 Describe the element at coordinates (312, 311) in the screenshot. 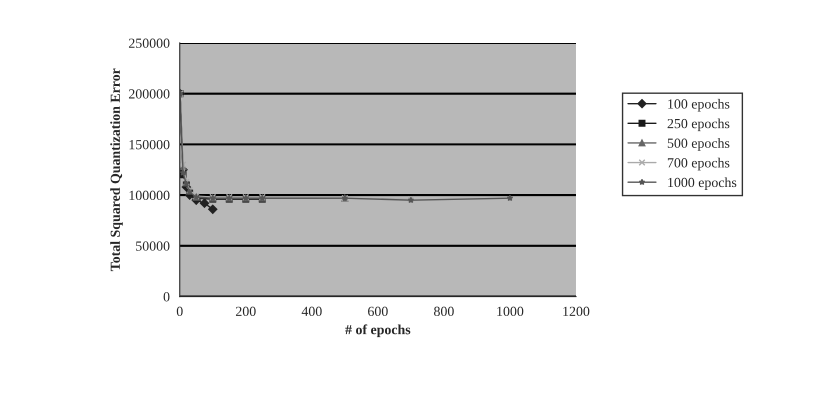

I see `x-tick-label: 400` at that location.